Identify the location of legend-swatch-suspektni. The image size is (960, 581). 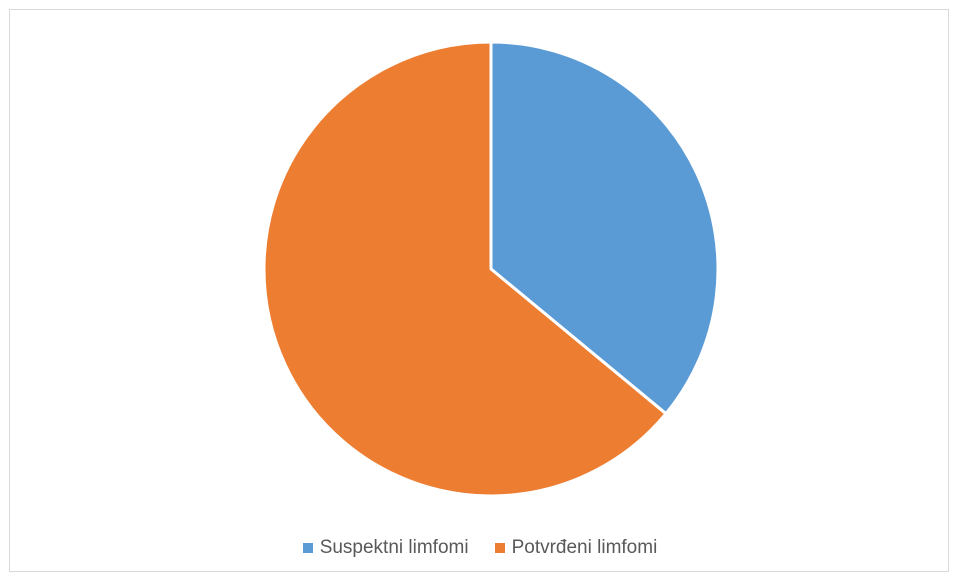
(307, 548).